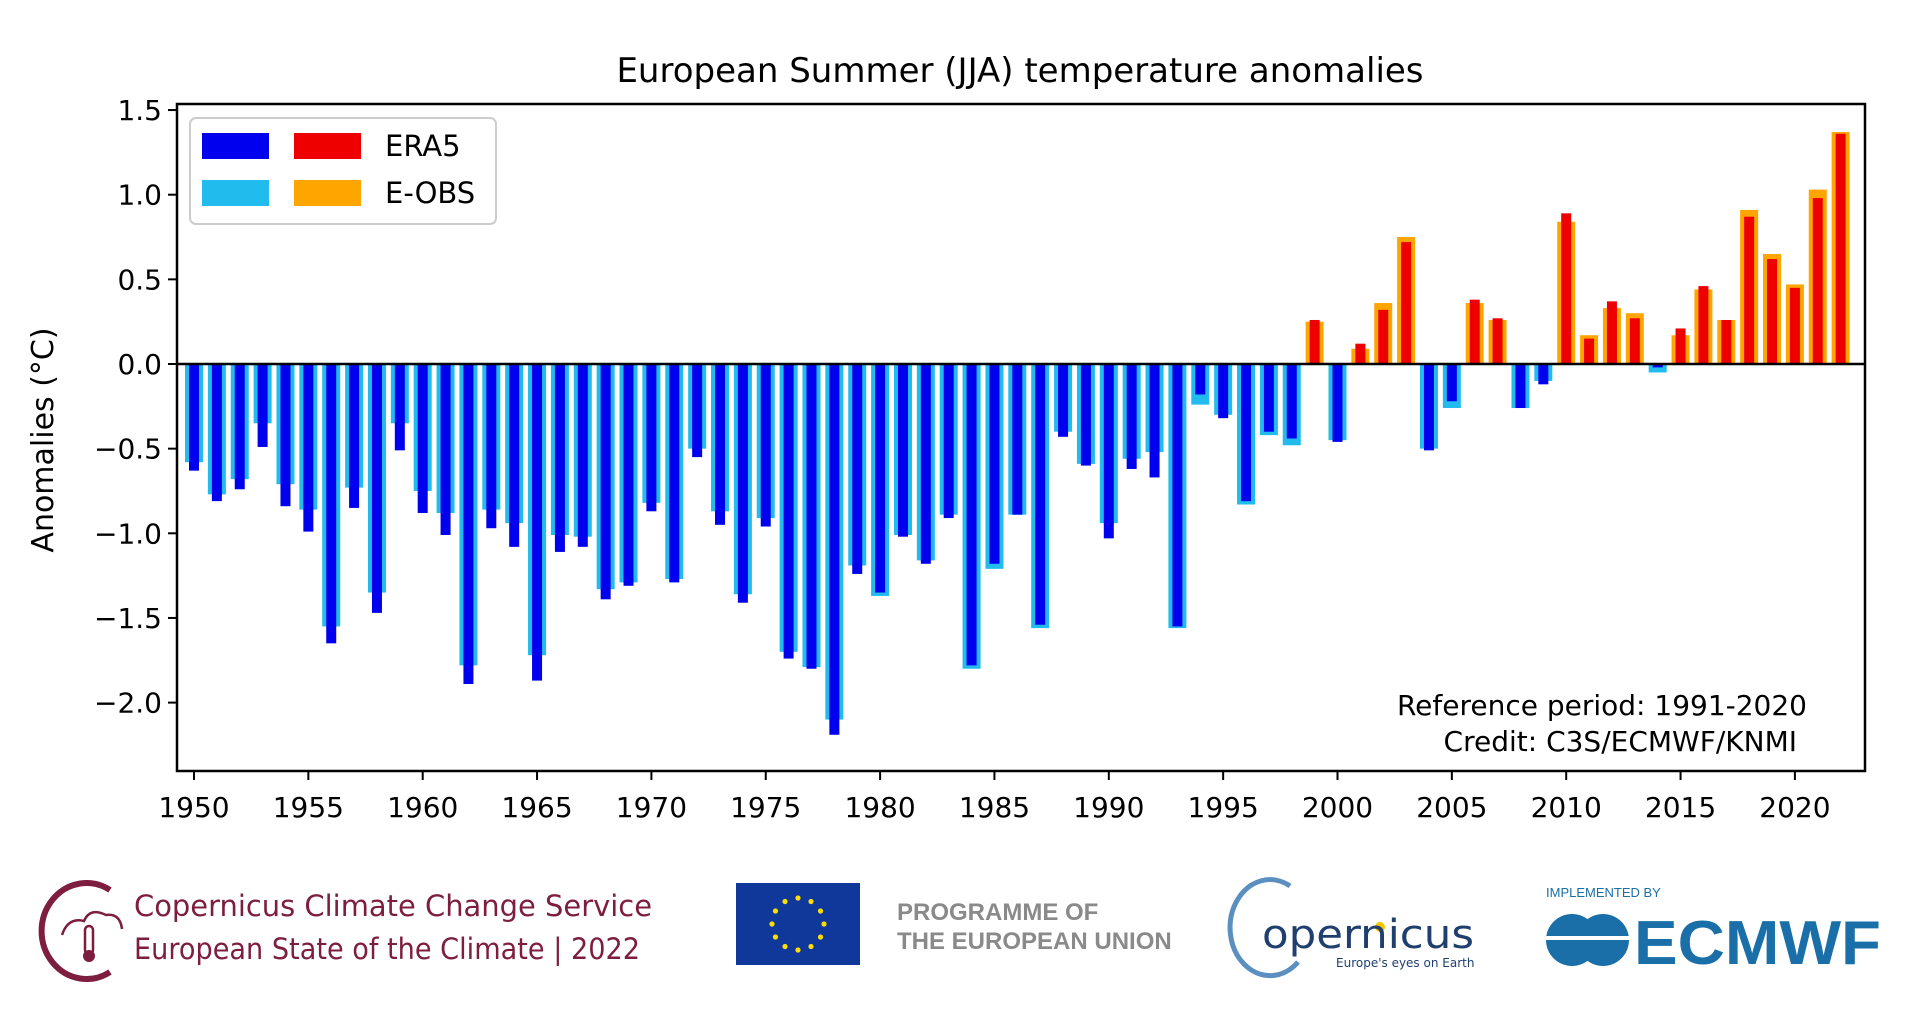 Image resolution: width=1920 pixels, height=1016 pixels. What do you see at coordinates (331, 504) in the screenshot?
I see `bar-era5-1956` at bounding box center [331, 504].